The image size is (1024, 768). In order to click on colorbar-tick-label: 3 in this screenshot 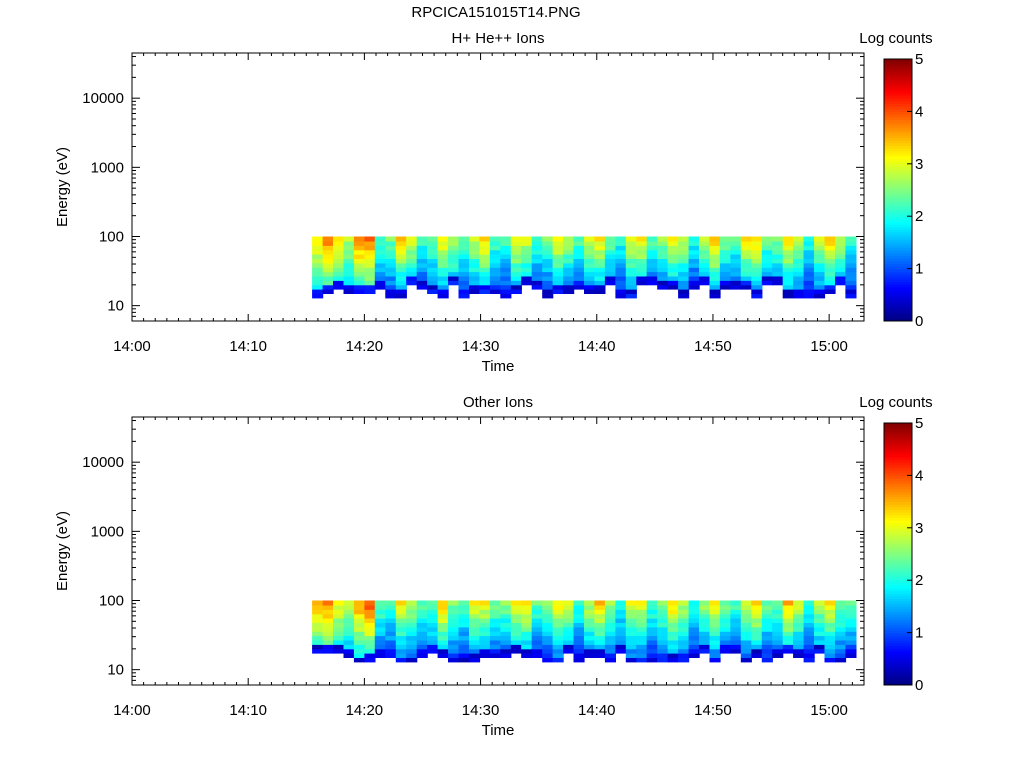, I will do `click(919, 528)`.